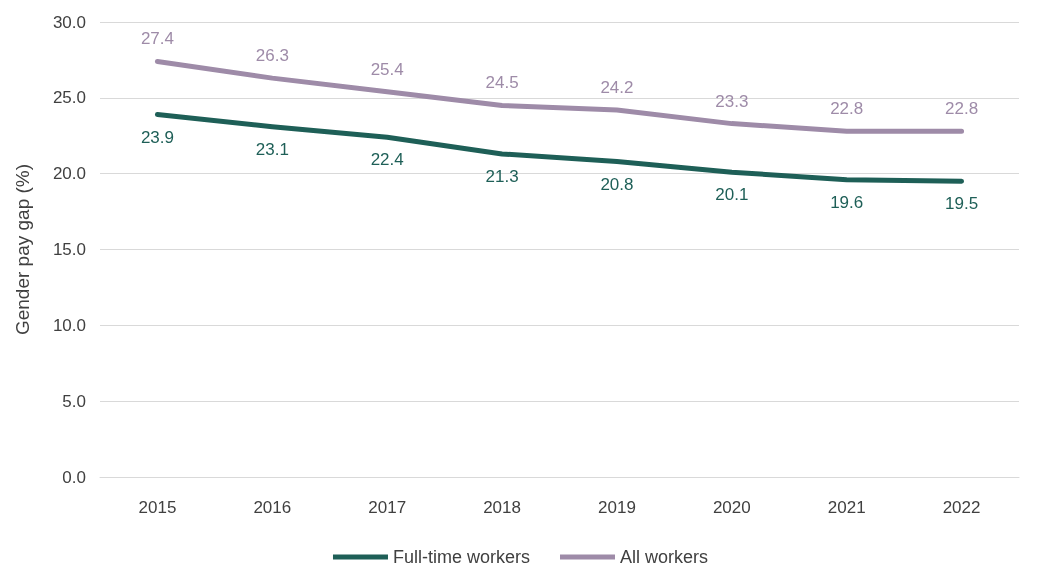 This screenshot has height=573, width=1041. What do you see at coordinates (617, 184) in the screenshot?
I see `data-label: 20.8` at bounding box center [617, 184].